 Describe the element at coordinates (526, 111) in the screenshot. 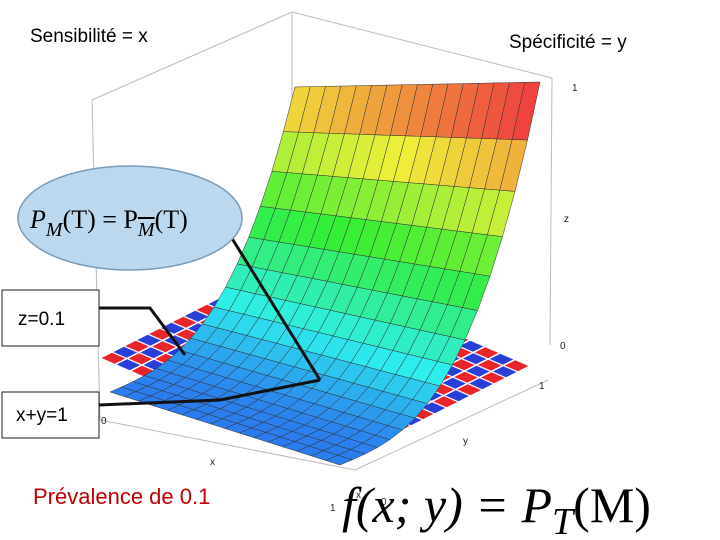

I see `surface-patch` at that location.